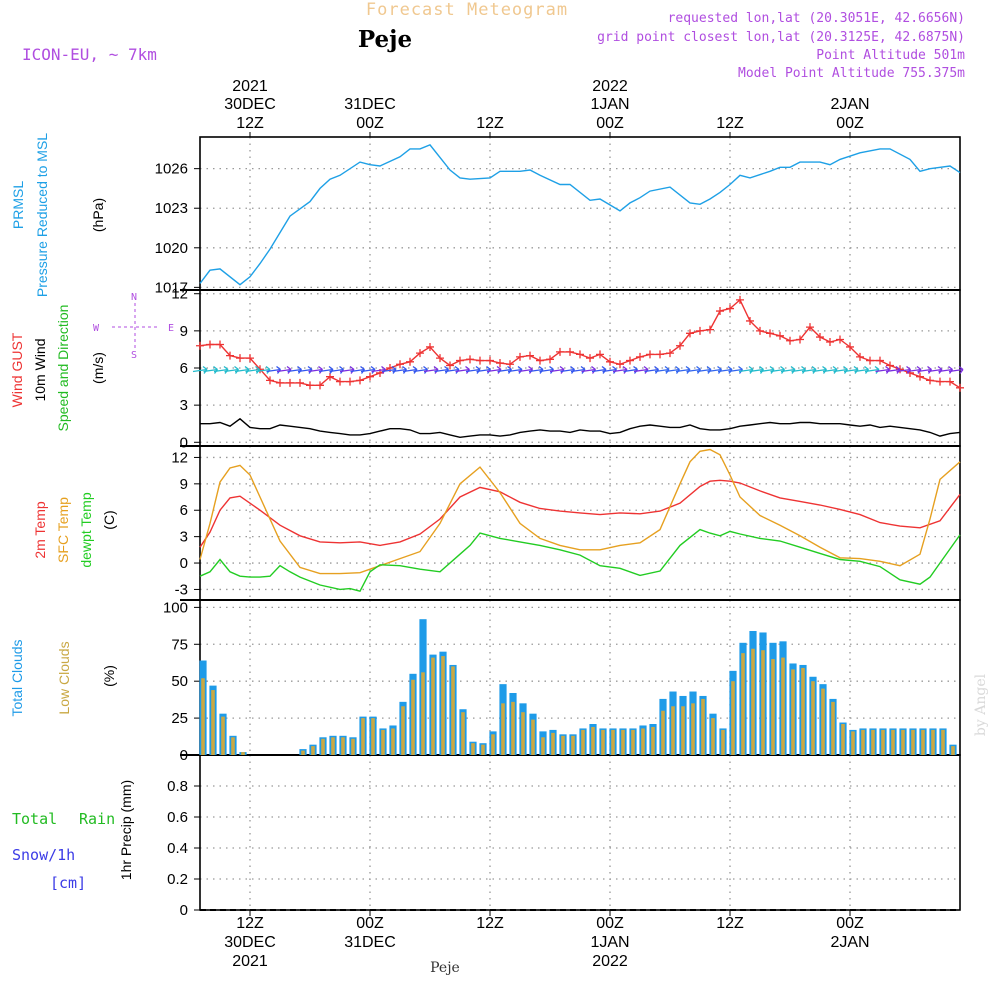 The image size is (1000, 1000). What do you see at coordinates (184, 910) in the screenshot?
I see `precip-y-tick-label: 0` at bounding box center [184, 910].